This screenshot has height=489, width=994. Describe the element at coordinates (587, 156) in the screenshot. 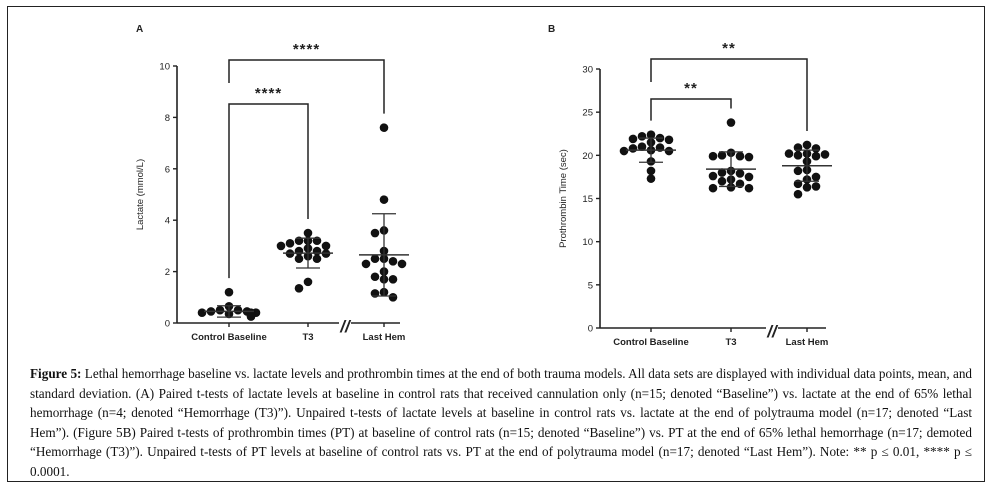

I see `y-tick-label: 20` at that location.